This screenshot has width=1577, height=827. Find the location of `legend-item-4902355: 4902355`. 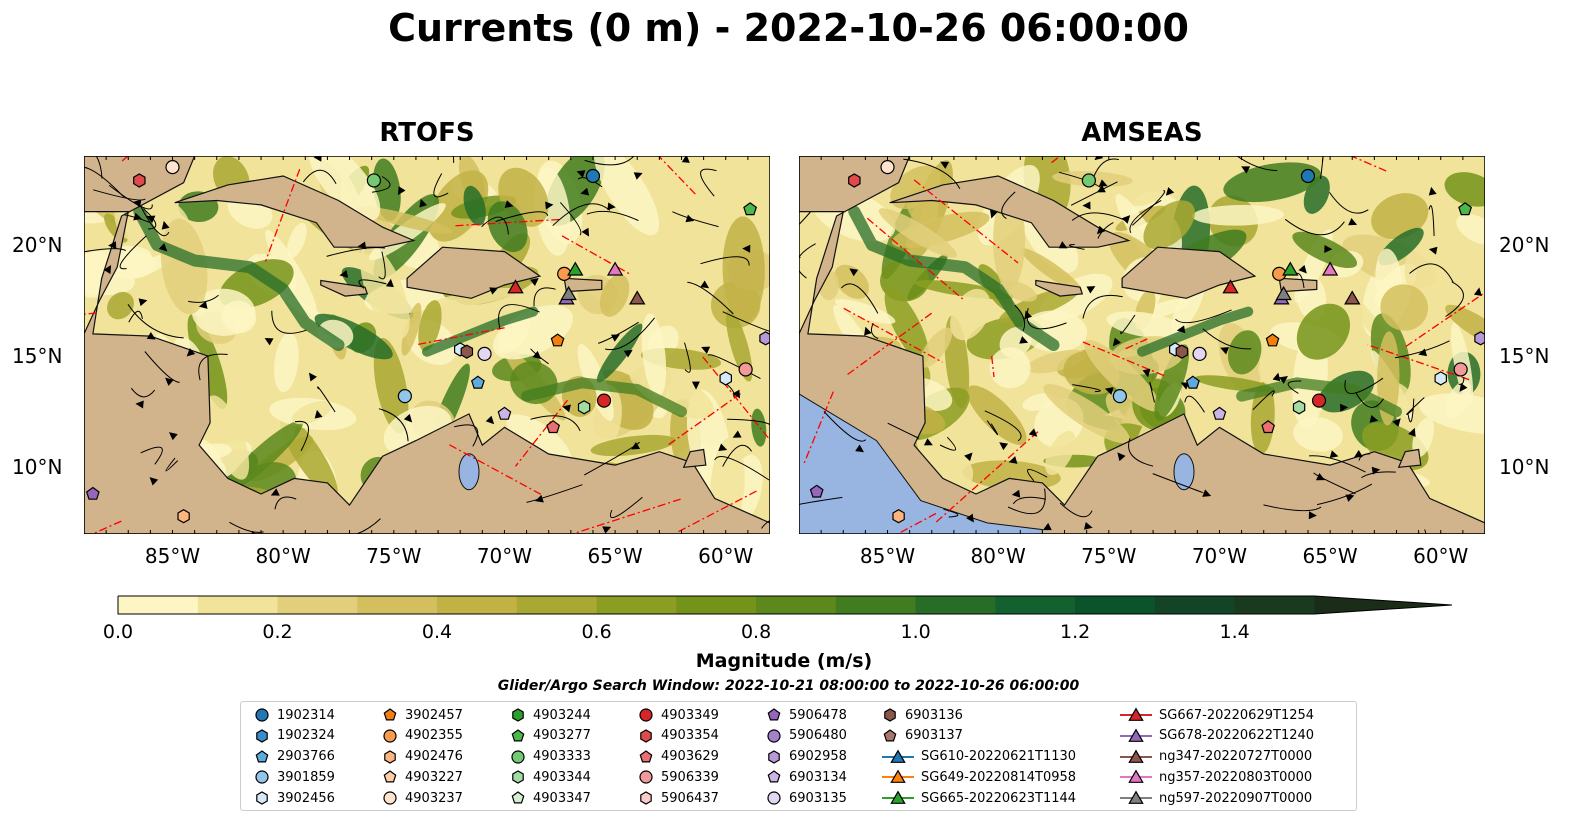

legend-item-4902355: 4902355 is located at coordinates (422, 736).